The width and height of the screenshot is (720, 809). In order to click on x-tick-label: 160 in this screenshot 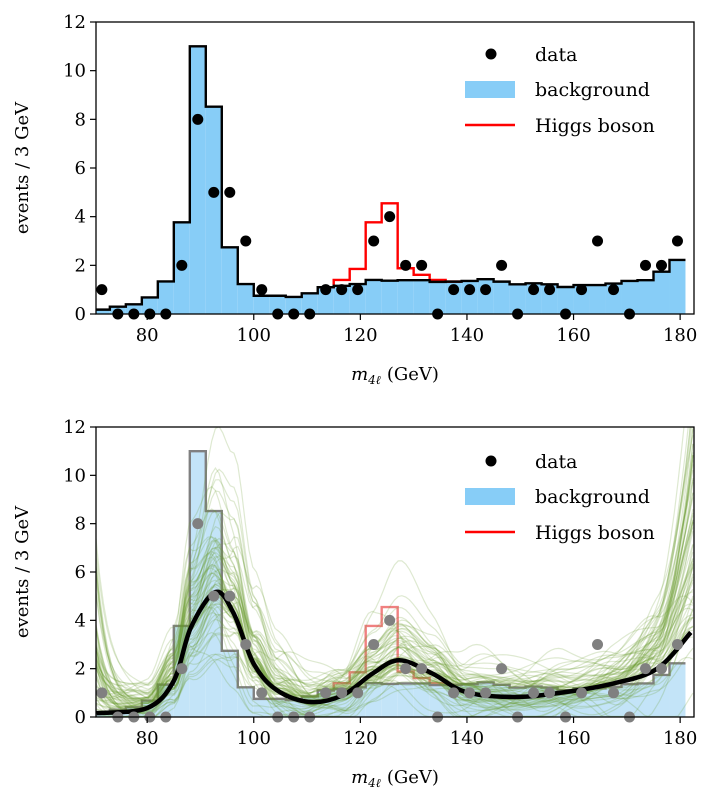, I will do `click(573, 335)`.